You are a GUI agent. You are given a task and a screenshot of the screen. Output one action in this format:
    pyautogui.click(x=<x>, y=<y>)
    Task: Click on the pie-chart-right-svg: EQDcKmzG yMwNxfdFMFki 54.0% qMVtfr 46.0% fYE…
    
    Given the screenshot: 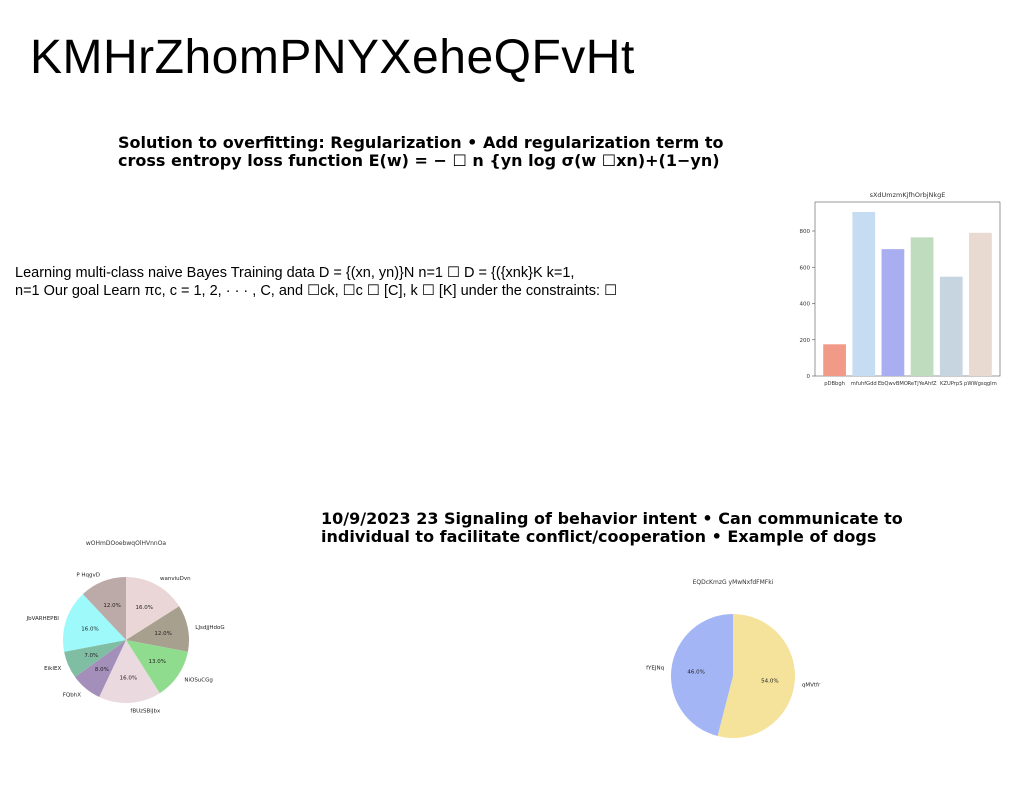 What is the action you would take?
    pyautogui.click(x=733, y=658)
    